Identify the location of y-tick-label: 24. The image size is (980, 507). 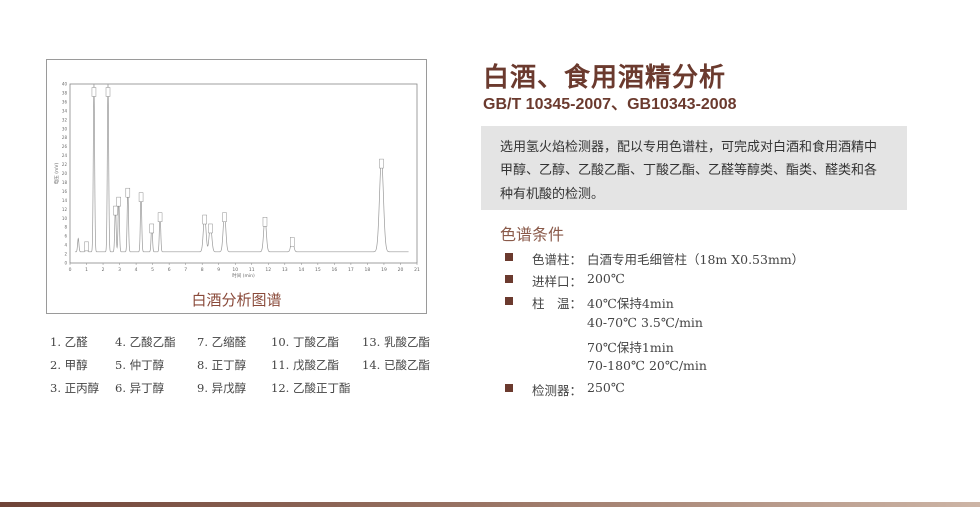
(65, 155).